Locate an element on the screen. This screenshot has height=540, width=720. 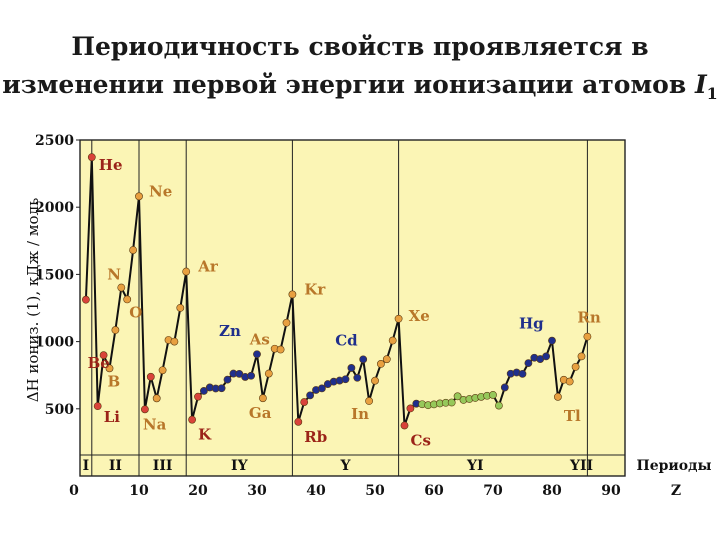
period-label: YI is located at coordinates (475, 466).